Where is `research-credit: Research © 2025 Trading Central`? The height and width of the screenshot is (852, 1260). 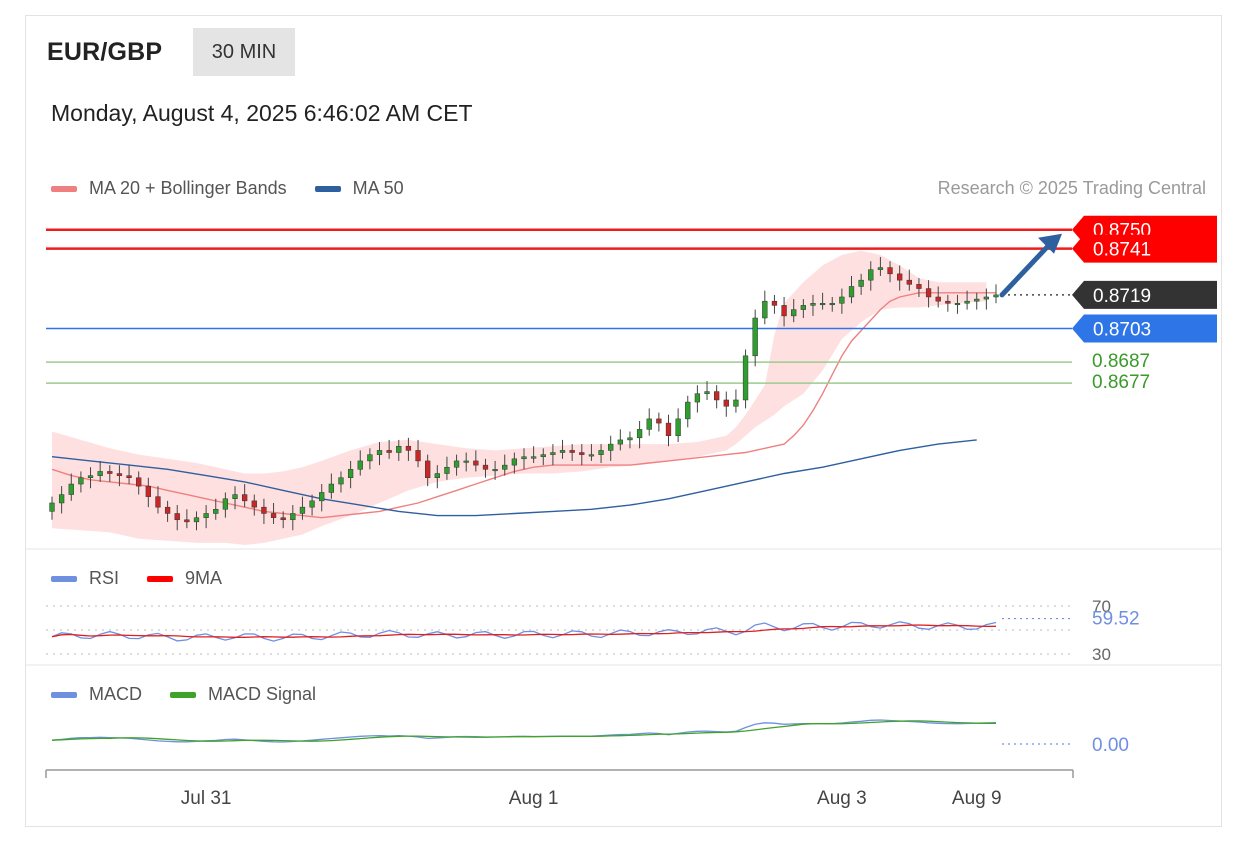
research-credit: Research © 2025 Trading Central is located at coordinates (1071, 188).